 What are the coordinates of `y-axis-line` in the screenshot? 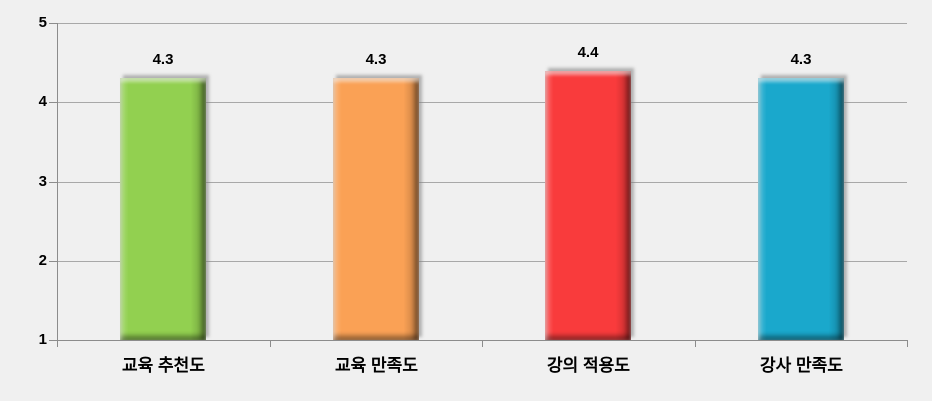 It's located at (57, 181).